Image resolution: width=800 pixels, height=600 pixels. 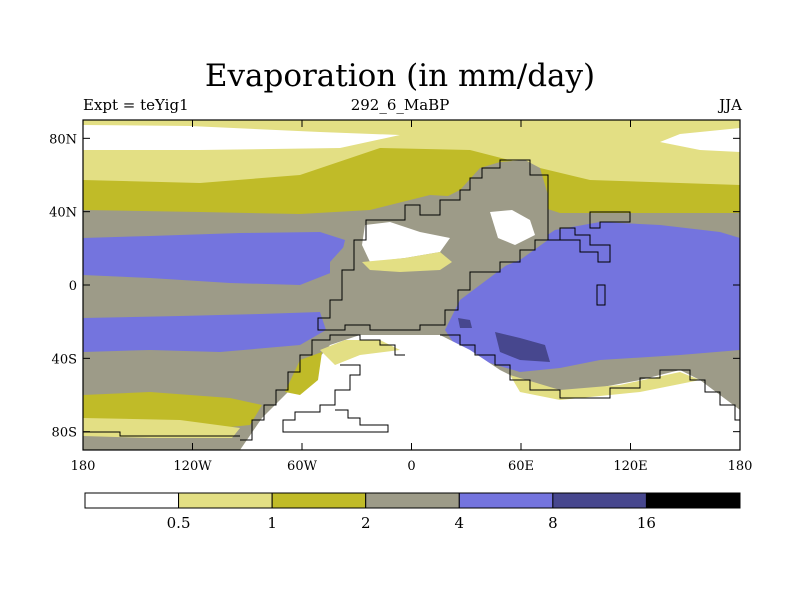 I want to click on land-interior-low-north, so click(x=406, y=242).